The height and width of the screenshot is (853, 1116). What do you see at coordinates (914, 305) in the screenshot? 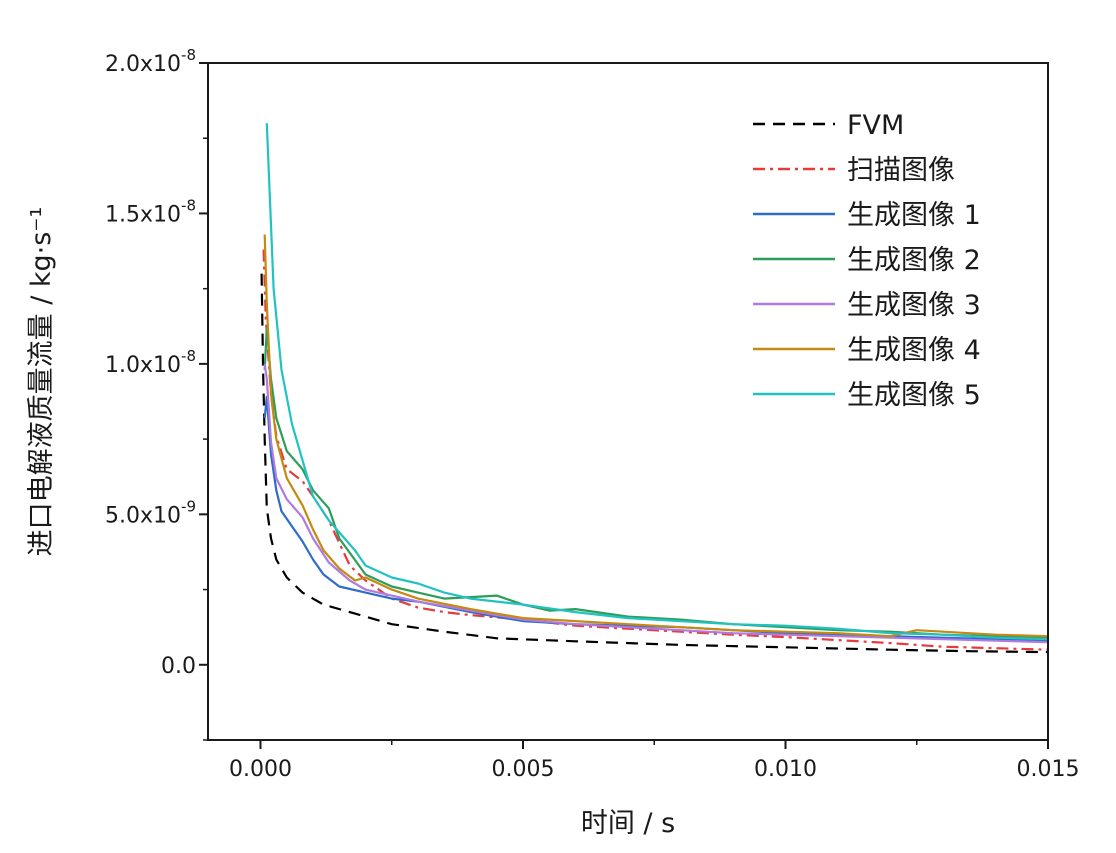
I see `legend-label-5: 生成图像 3` at bounding box center [914, 305].